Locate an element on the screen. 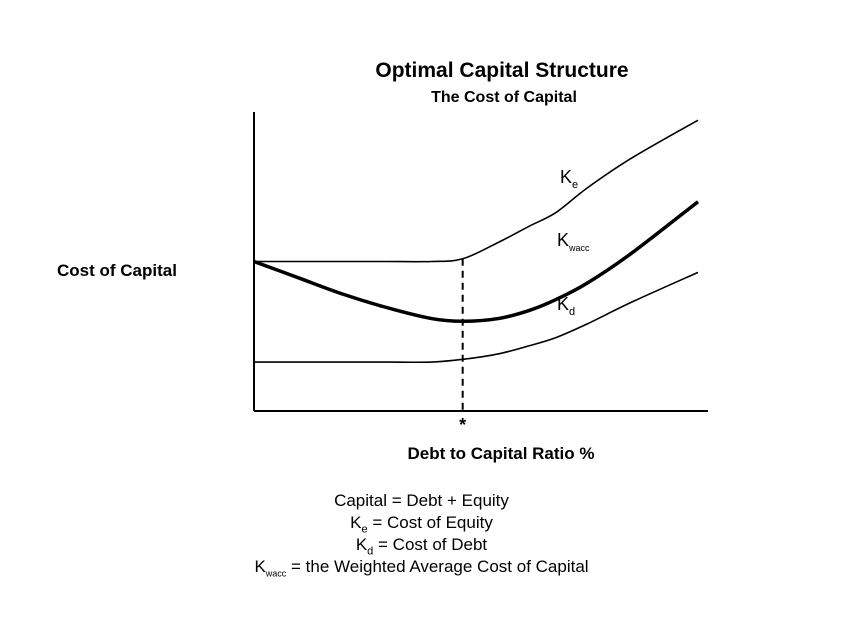 The image size is (843, 625). annotation-layer: * is located at coordinates (462, 346).